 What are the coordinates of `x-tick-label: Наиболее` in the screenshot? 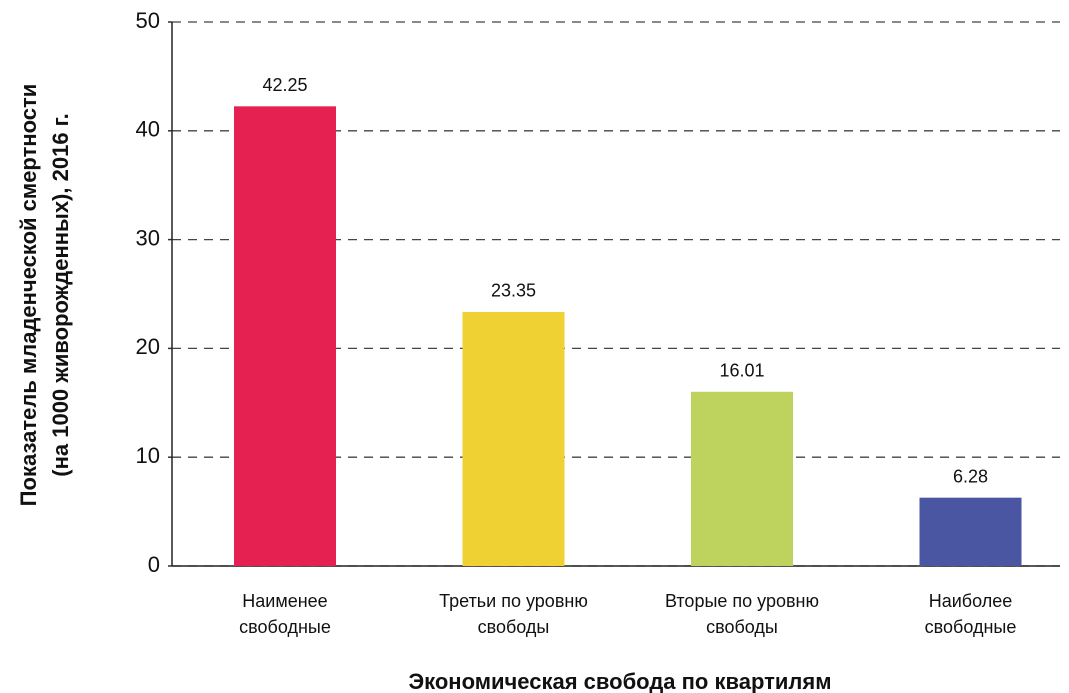 It's located at (971, 601).